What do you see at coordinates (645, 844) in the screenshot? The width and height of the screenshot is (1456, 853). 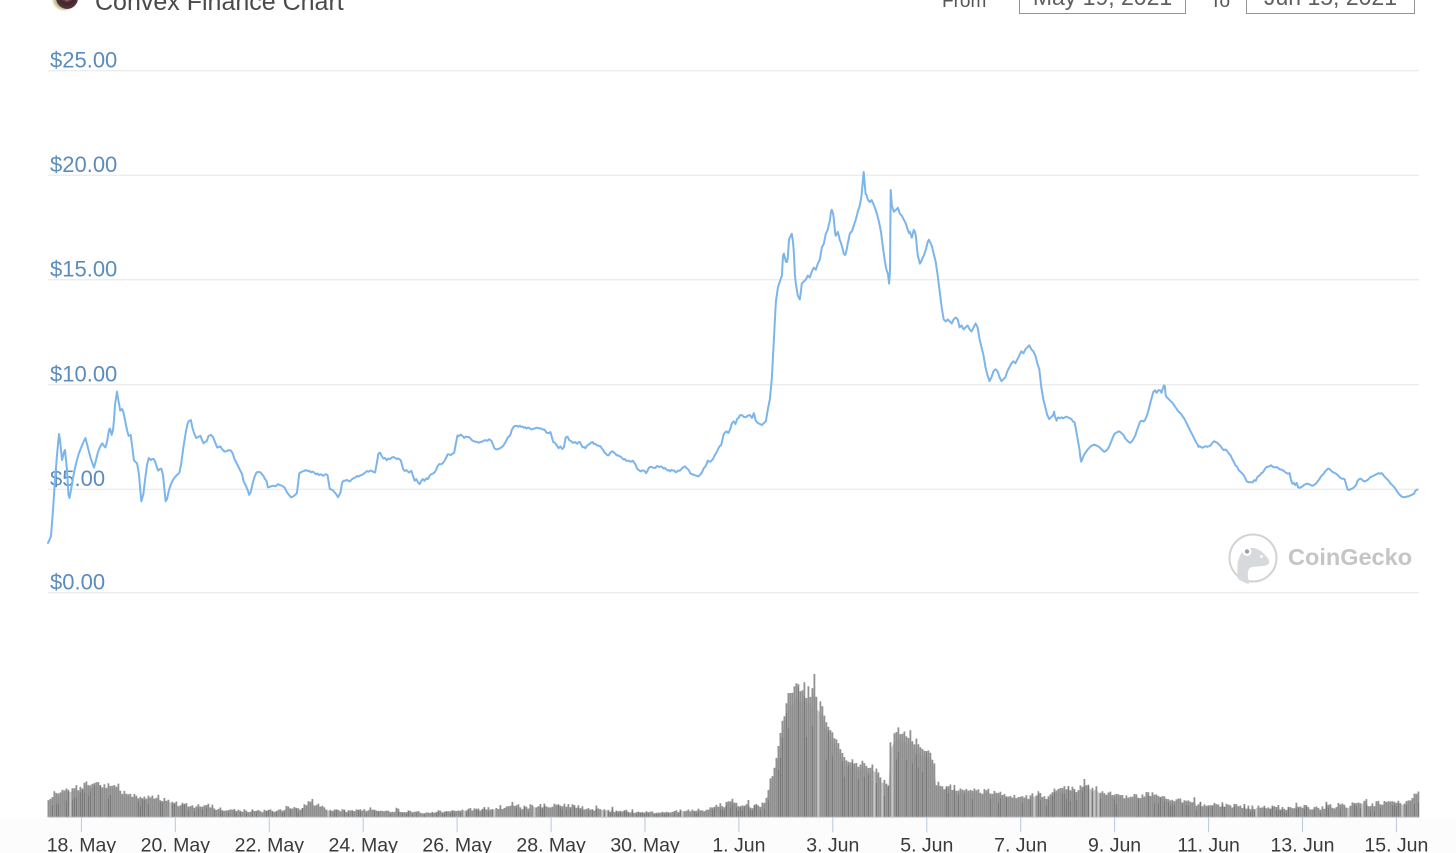 I see `svg-text: 30. May` at bounding box center [645, 844].